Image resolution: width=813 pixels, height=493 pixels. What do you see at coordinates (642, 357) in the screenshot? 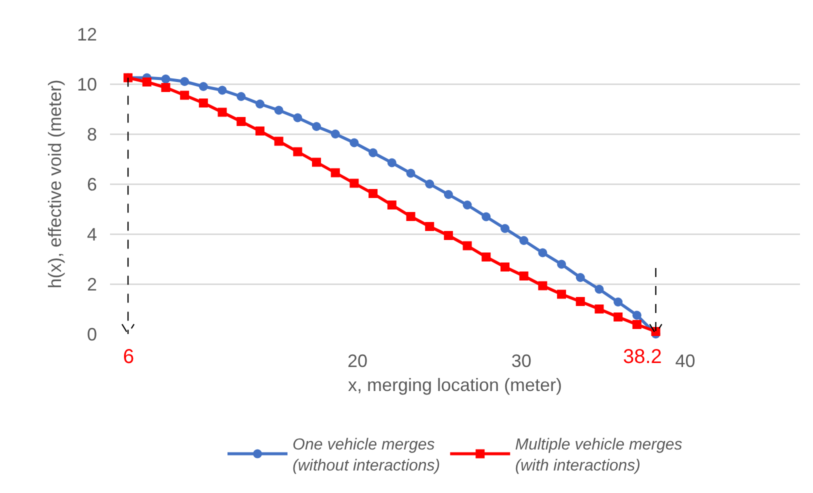
I see `ref-line-label: 38.2` at bounding box center [642, 357].